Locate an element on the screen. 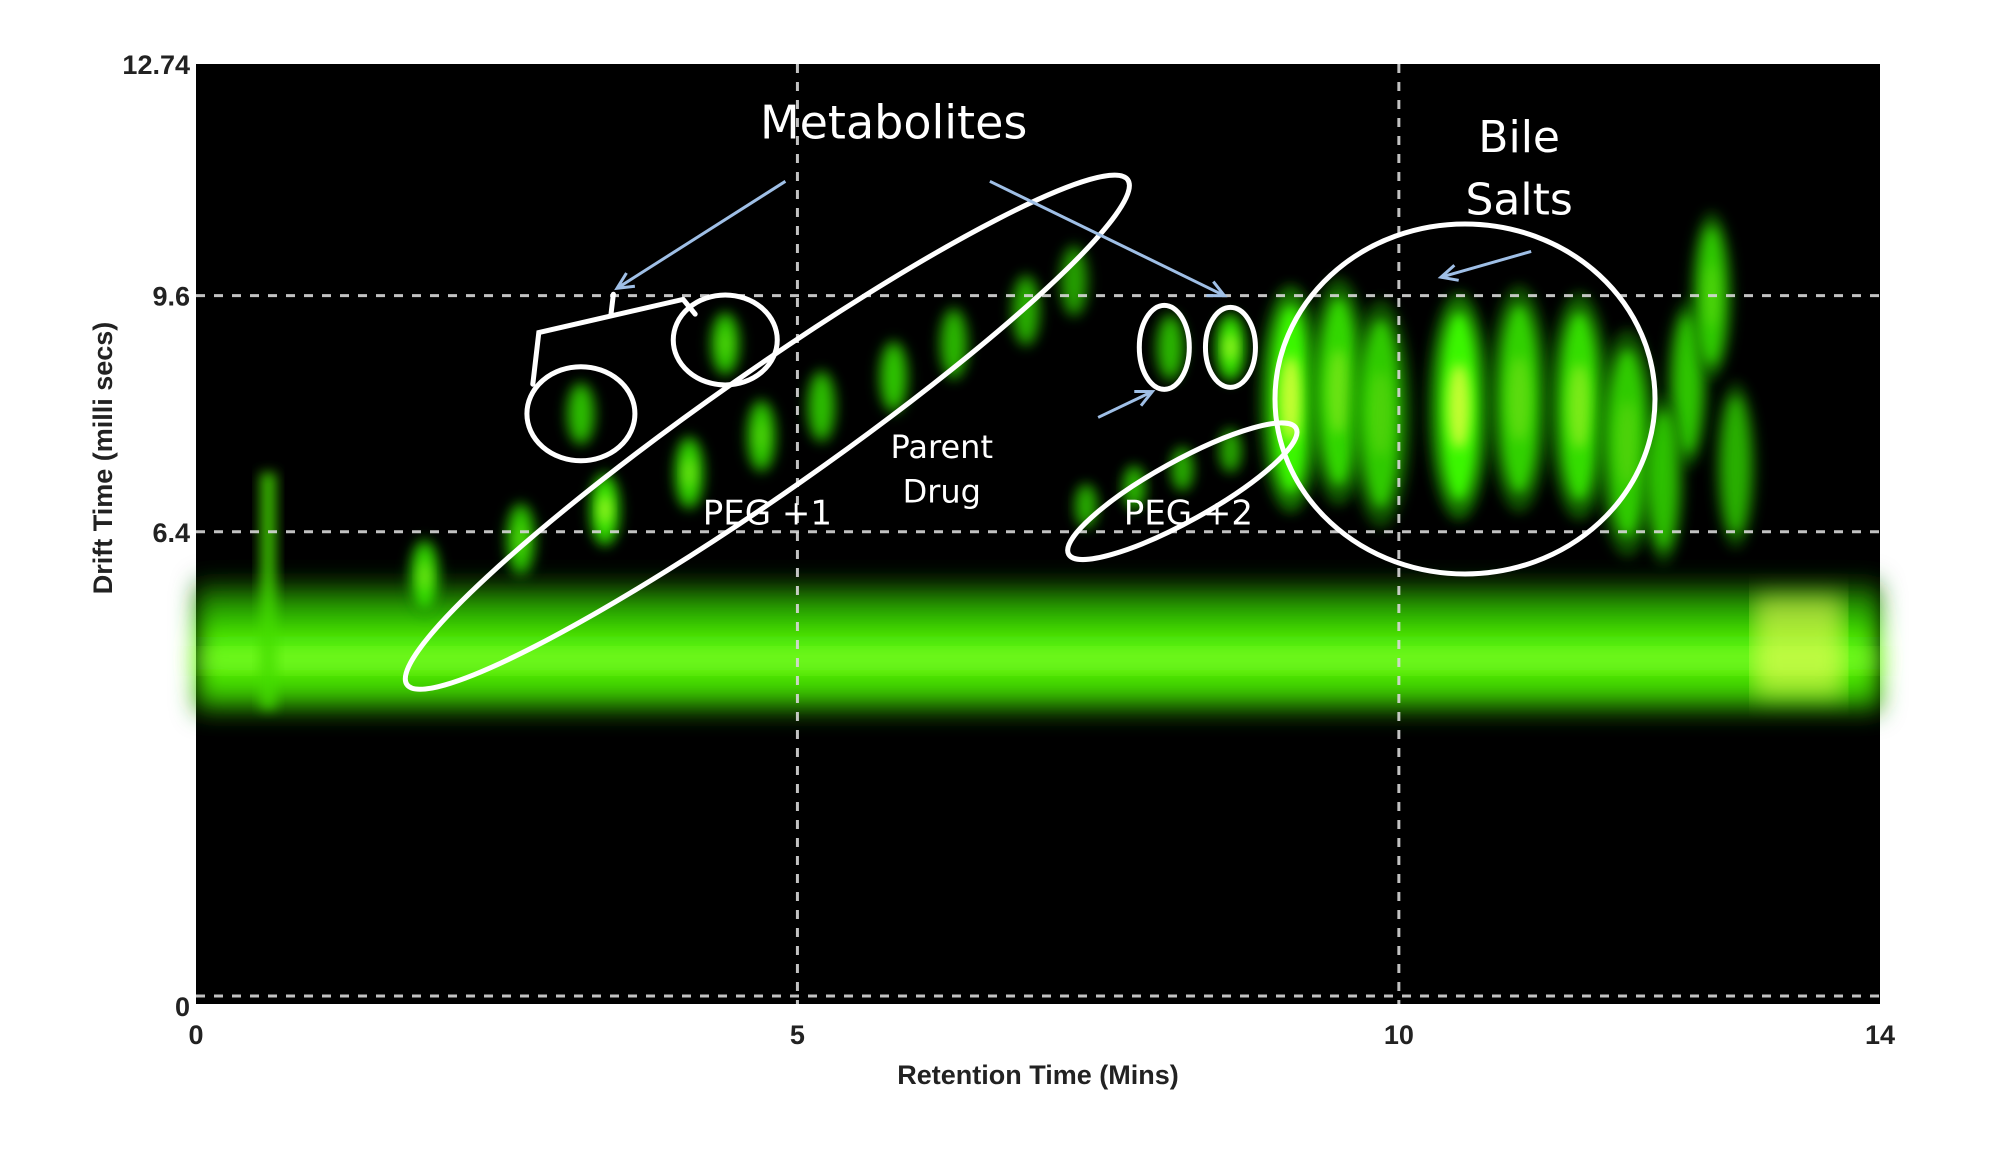  annotation-label: Metabolites is located at coordinates (893, 123).